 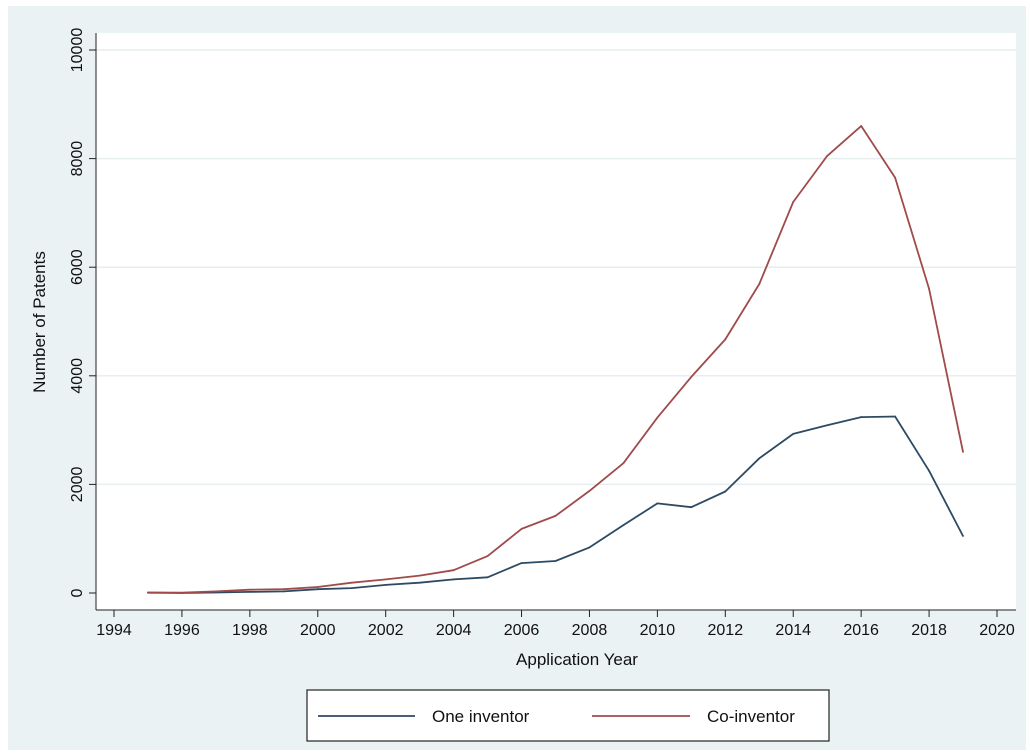 What do you see at coordinates (182, 630) in the screenshot?
I see `x-tick-label-1996: 1996` at bounding box center [182, 630].